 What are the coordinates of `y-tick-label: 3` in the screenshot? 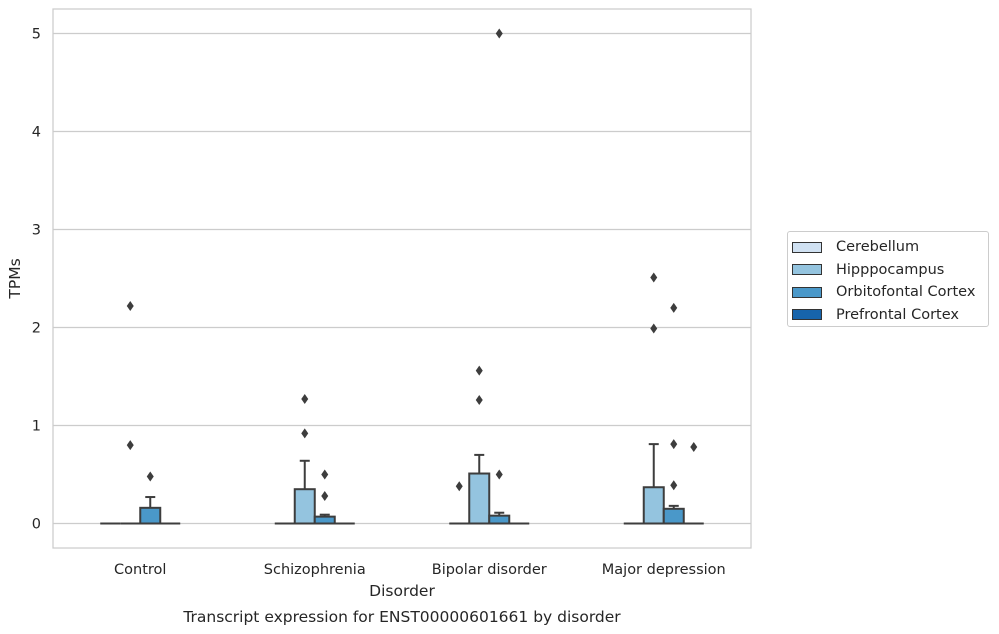 It's located at (36, 231).